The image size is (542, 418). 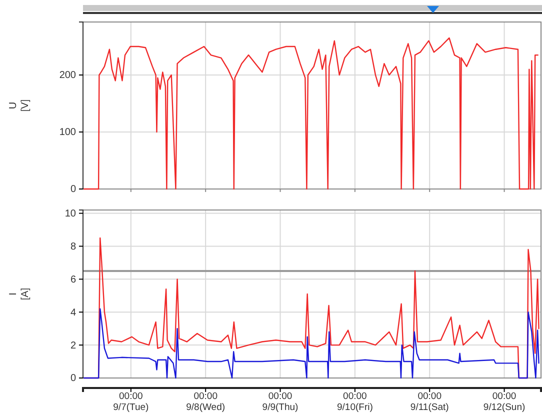 What do you see at coordinates (504, 402) in the screenshot?
I see `x-tick-label: 00:00 9/12(Sun)` at bounding box center [504, 402].